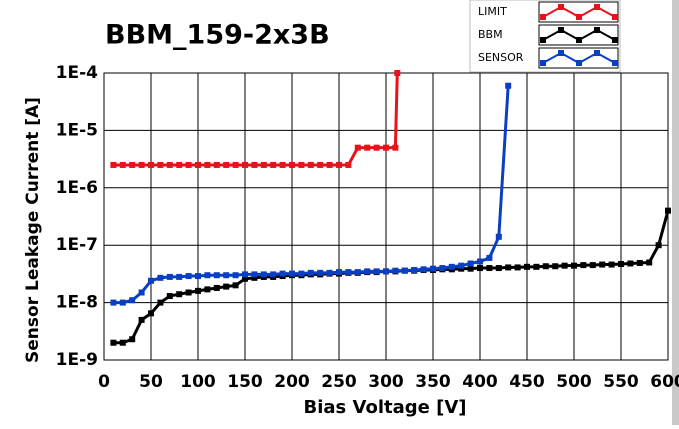 The height and width of the screenshot is (429, 679). Describe the element at coordinates (527, 382) in the screenshot. I see `x-tick-label: 450` at that location.